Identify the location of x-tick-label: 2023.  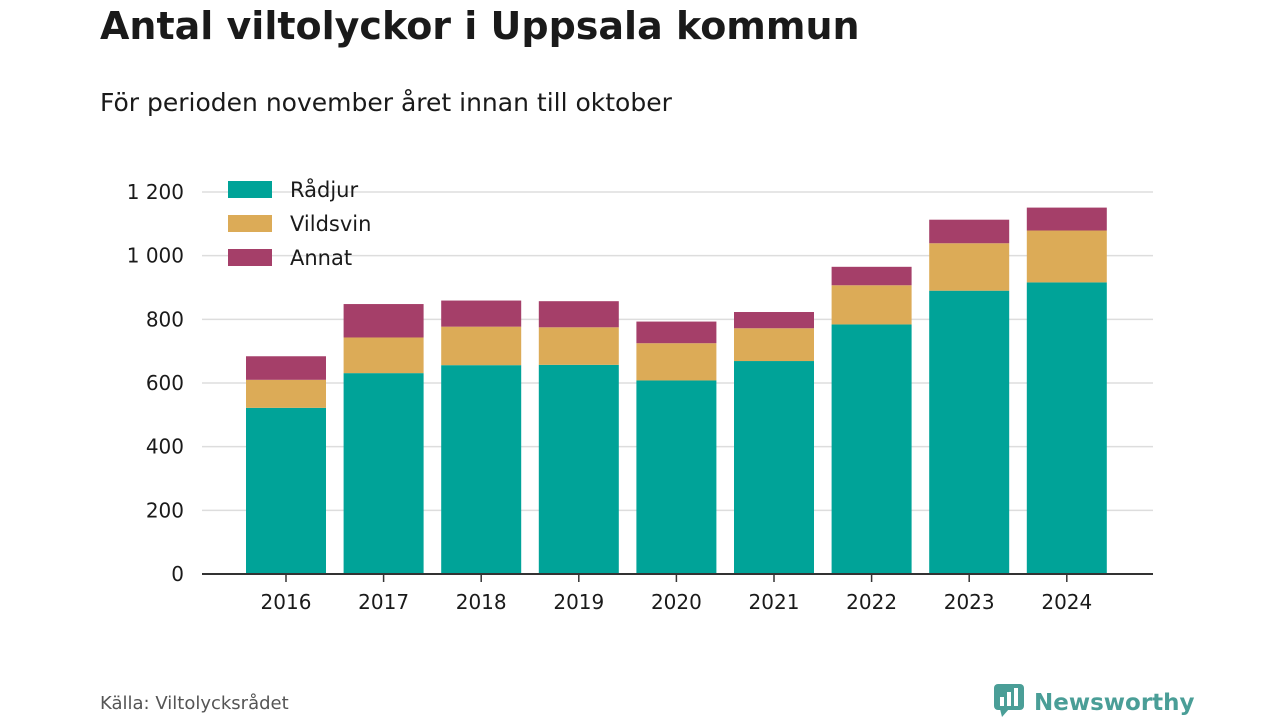
(969, 602).